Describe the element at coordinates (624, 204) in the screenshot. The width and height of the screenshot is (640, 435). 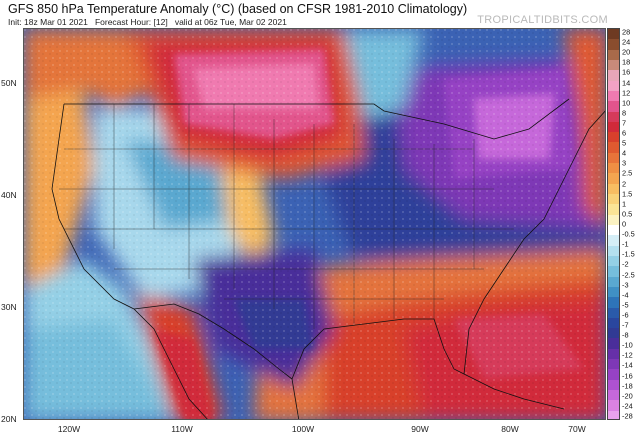
I see `colorbar-label: 1` at that location.